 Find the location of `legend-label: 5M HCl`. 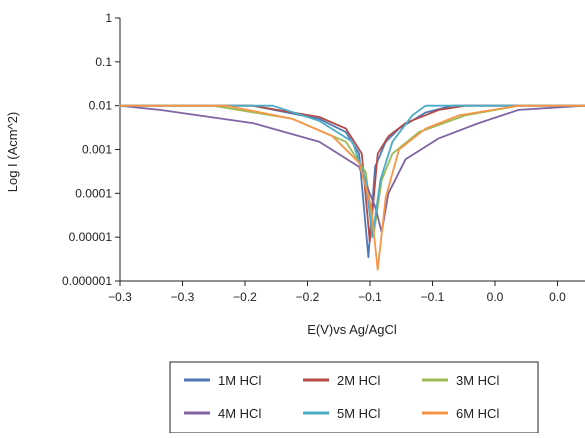

legend-label: 5M HCl is located at coordinates (358, 413).